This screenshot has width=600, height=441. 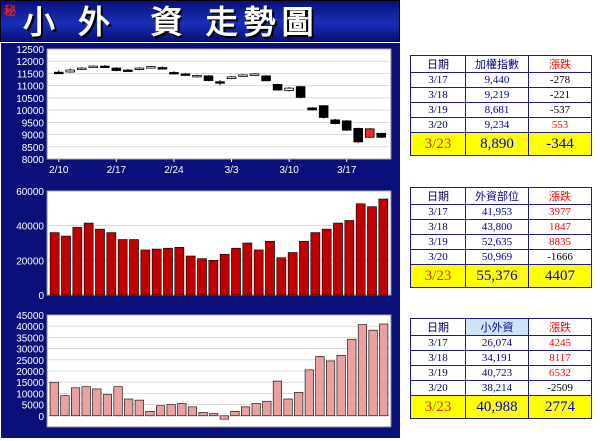 I want to click on x-tick-label: 2/17, so click(x=117, y=170).